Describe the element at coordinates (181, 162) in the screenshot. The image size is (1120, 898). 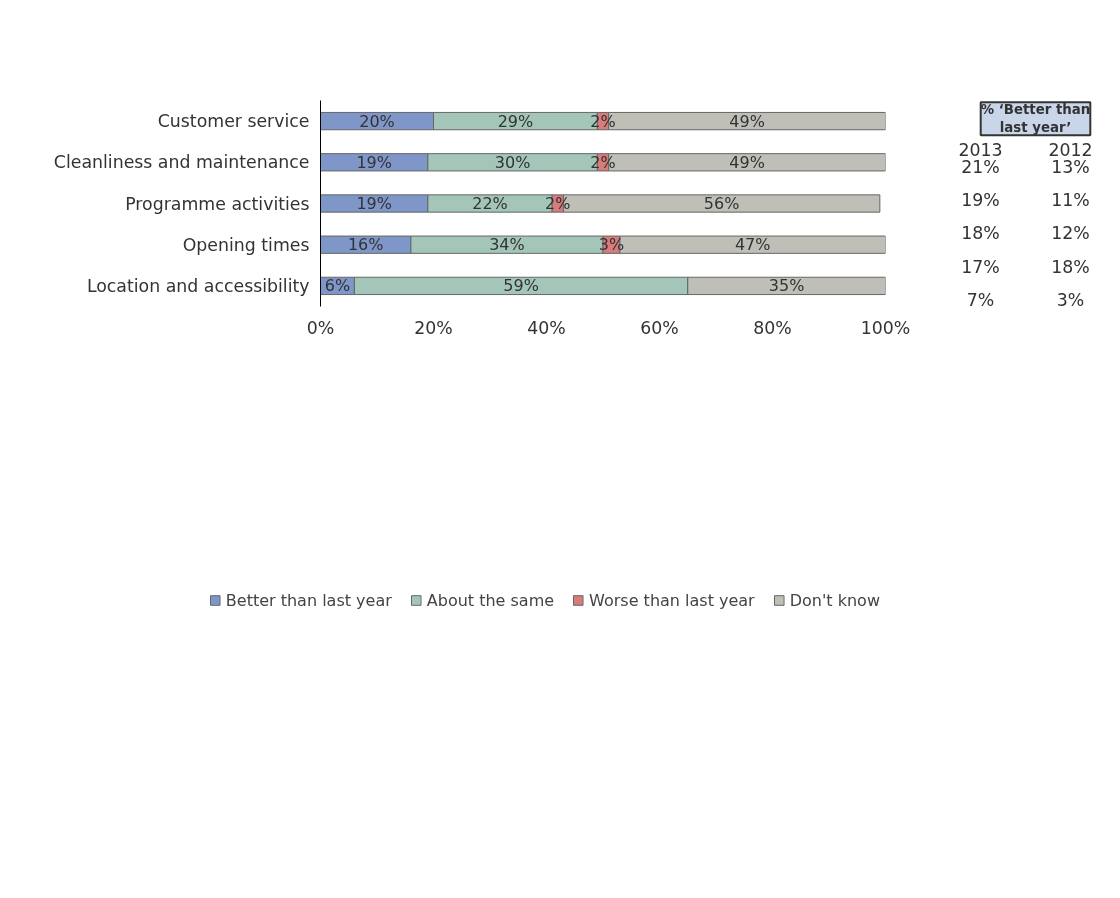
I see `y-tick-label: Cleanliness and maintenance` at that location.